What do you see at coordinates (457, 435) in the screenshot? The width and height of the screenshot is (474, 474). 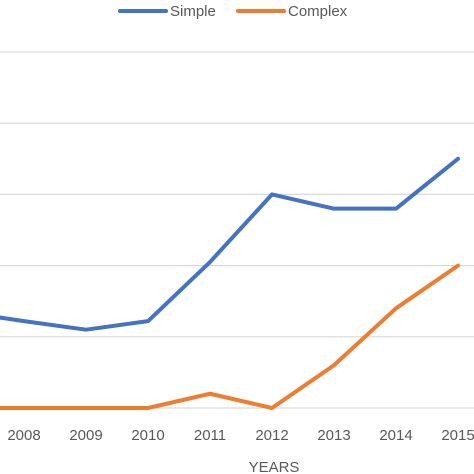 I see `x-tick-label-2015: 2015` at bounding box center [457, 435].